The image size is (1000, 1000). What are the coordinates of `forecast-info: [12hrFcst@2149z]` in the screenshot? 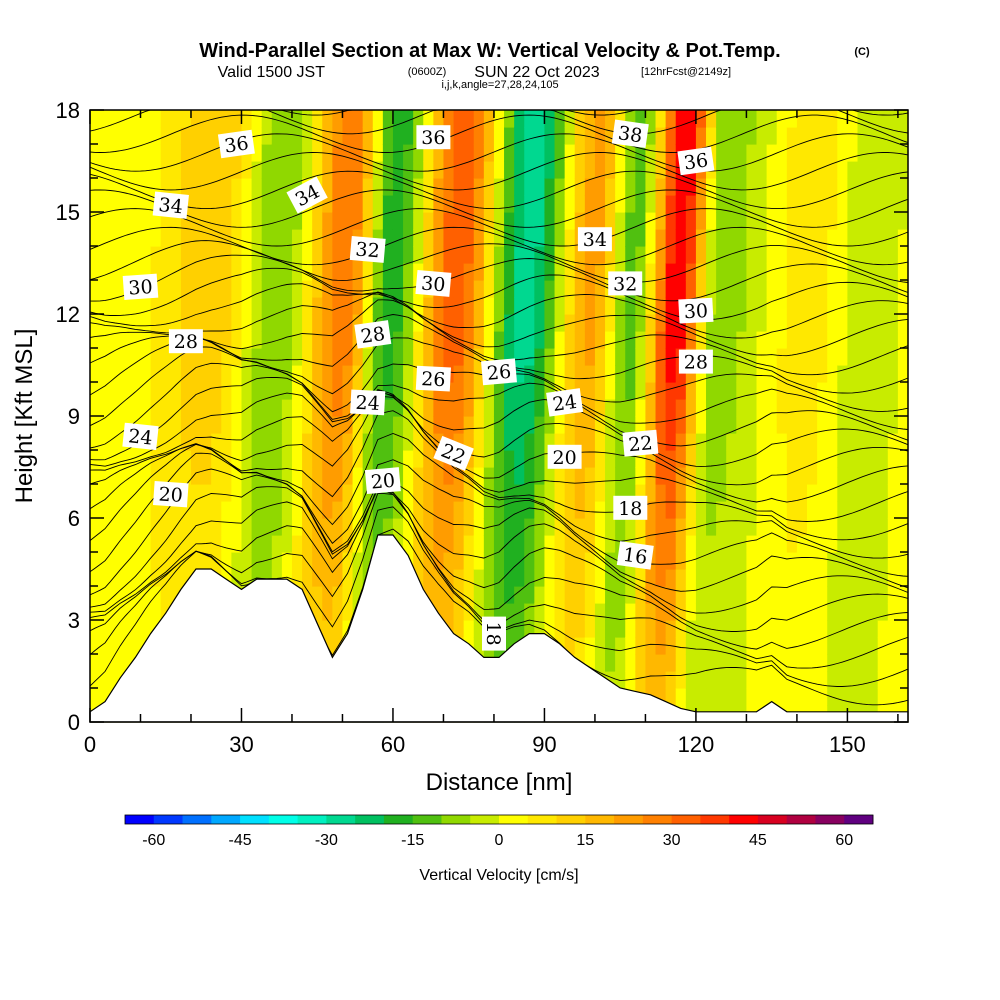 It's located at (686, 72).